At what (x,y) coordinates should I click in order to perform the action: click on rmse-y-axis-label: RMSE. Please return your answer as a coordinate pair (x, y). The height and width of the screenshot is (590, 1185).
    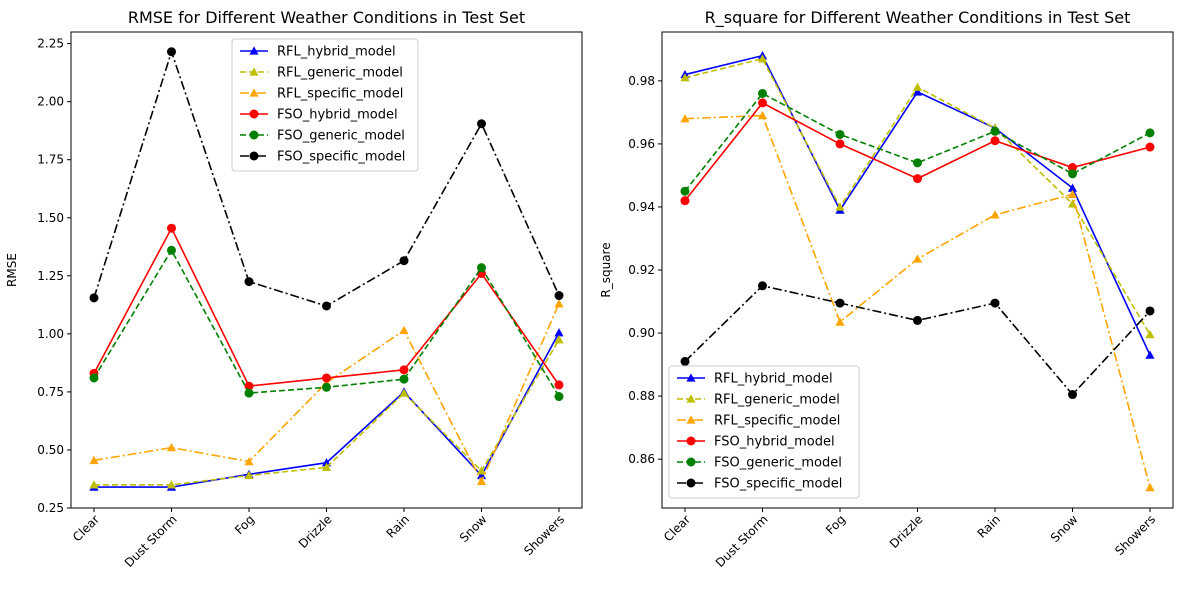
    Looking at the image, I should click on (12, 270).